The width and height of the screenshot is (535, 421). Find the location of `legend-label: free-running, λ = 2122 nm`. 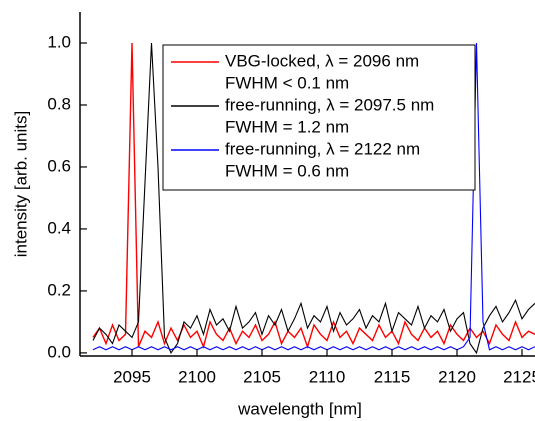

legend-label: free-running, λ = 2122 nm is located at coordinates (322, 148).